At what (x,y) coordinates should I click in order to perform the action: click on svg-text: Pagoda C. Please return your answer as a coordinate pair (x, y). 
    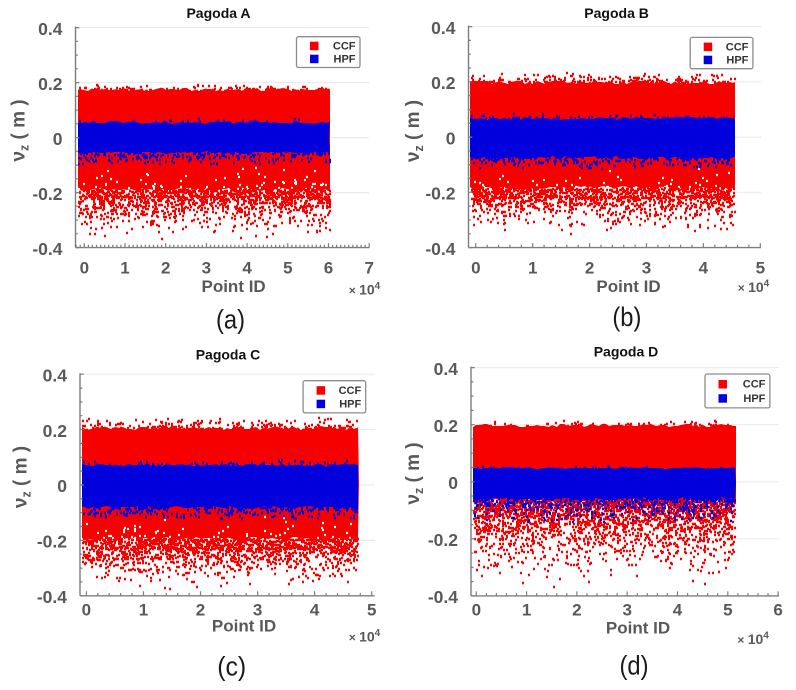
    Looking at the image, I should click on (228, 355).